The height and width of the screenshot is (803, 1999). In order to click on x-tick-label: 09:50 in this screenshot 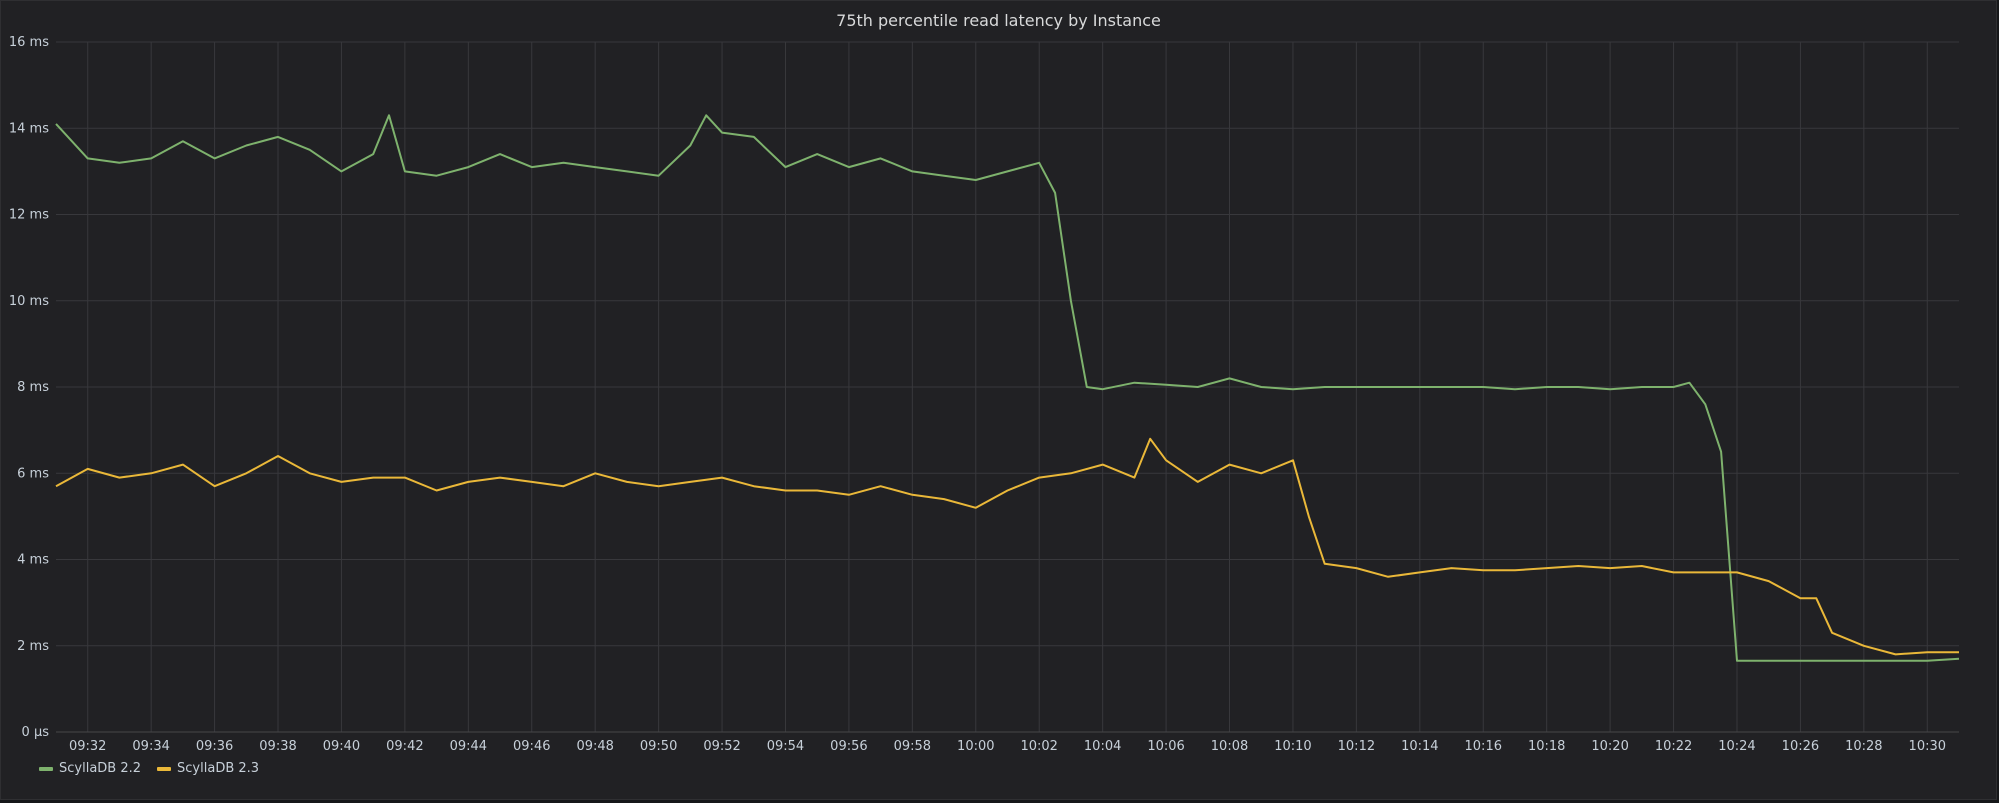, I will do `click(658, 746)`.